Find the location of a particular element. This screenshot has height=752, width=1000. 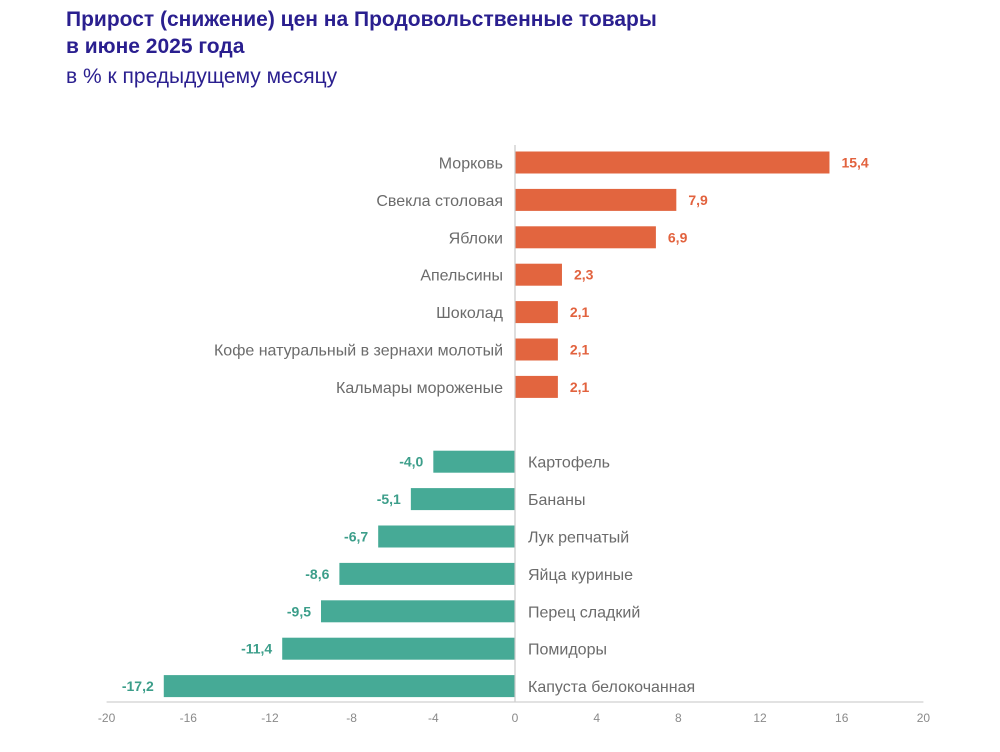

x-tick-label: 4 is located at coordinates (596, 718).